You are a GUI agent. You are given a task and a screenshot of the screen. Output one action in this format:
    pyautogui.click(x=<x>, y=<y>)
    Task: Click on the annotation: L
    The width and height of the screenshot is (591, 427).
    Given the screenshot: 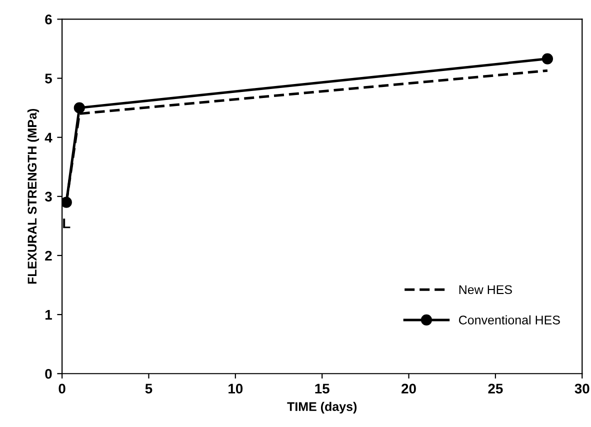 What is the action you would take?
    pyautogui.click(x=66, y=223)
    